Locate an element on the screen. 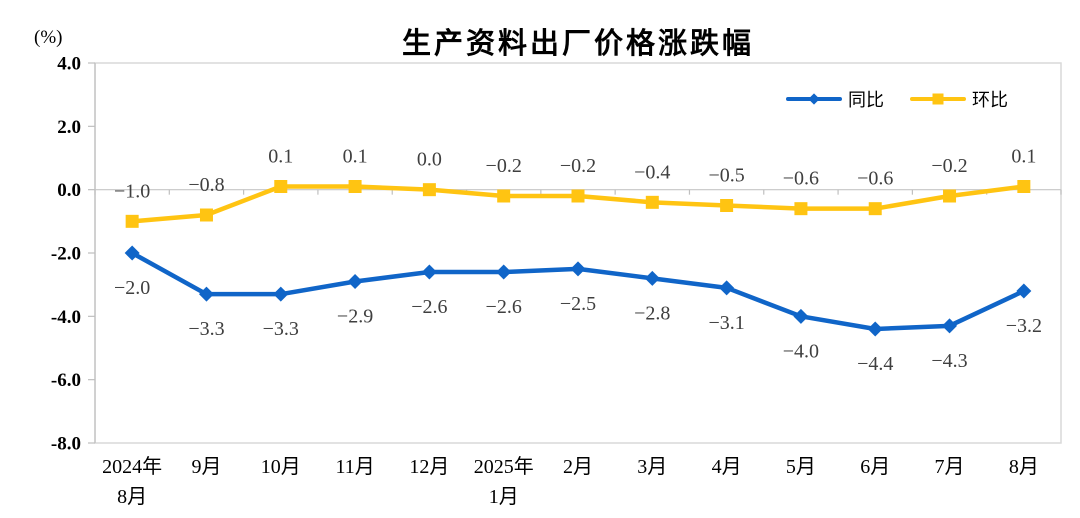 Image resolution: width=1080 pixels, height=518 pixels. legend-label-mom: 环比 is located at coordinates (990, 100).